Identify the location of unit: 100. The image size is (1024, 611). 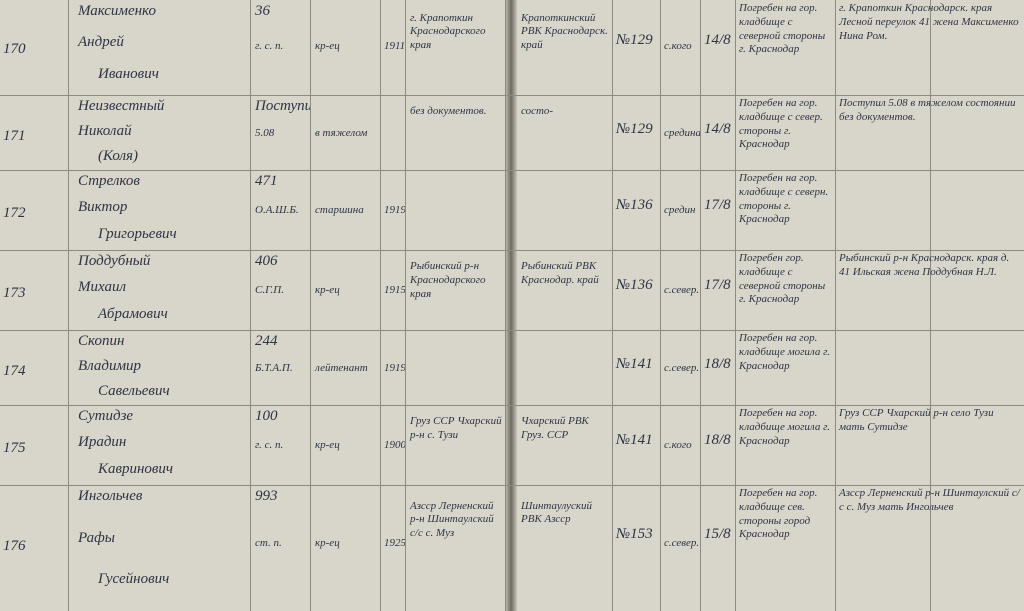
(266, 416).